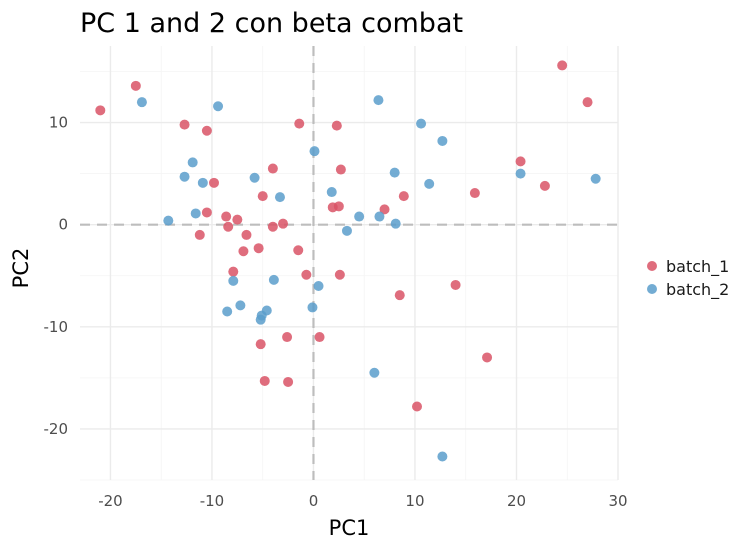  Describe the element at coordinates (58, 123) in the screenshot. I see `y-tick-label: 10` at that location.